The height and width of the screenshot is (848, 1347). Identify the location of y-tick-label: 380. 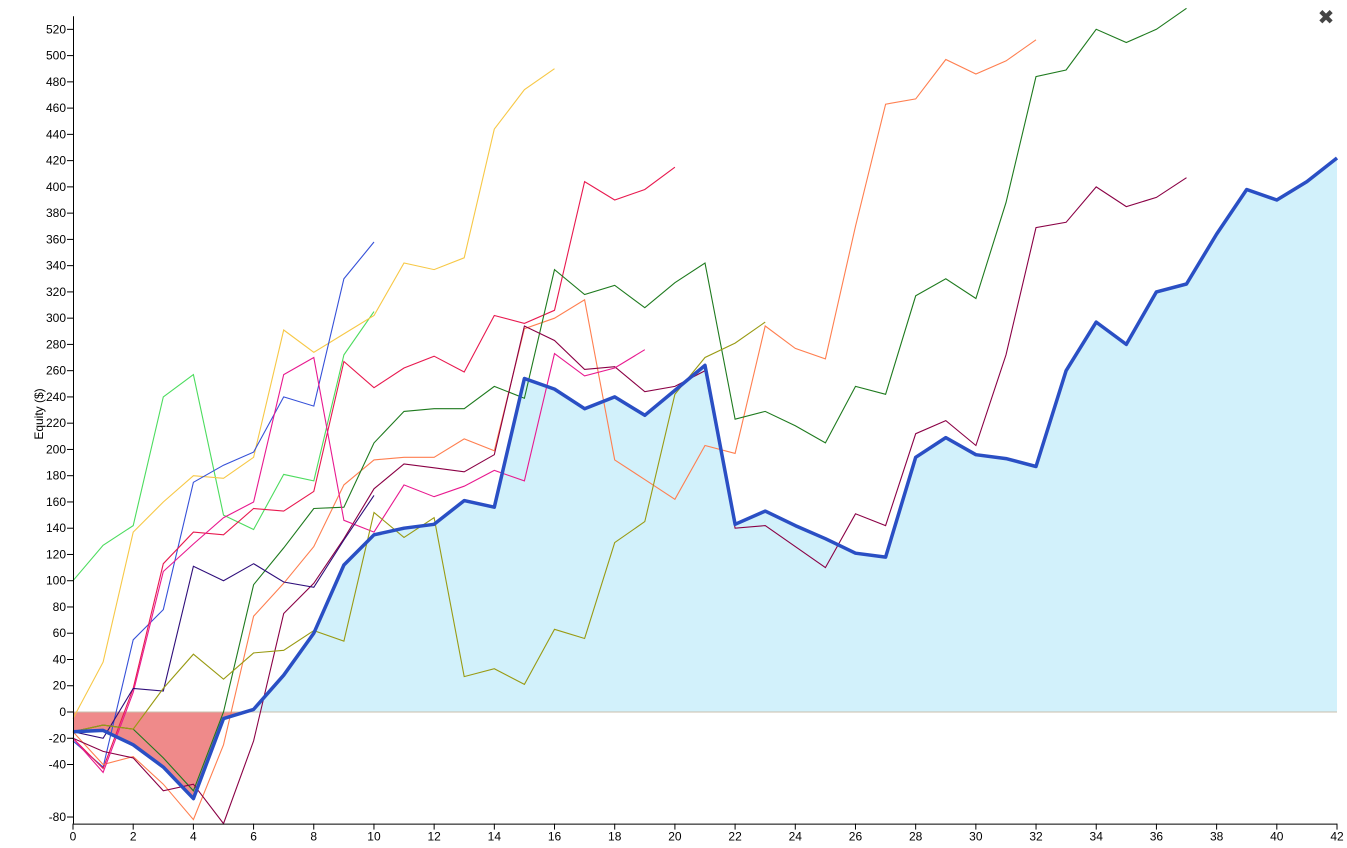
(56, 213).